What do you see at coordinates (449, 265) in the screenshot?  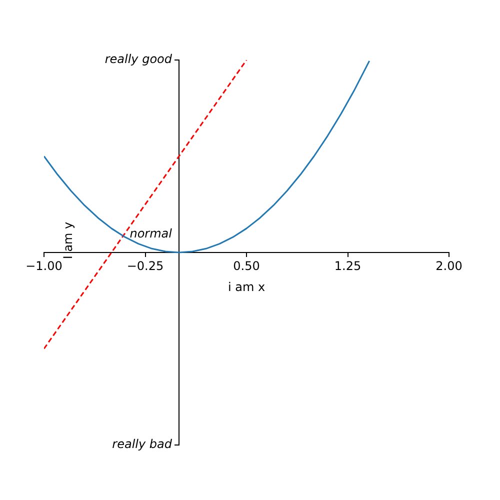 I see `x-tick-label: 2.00` at bounding box center [449, 265].